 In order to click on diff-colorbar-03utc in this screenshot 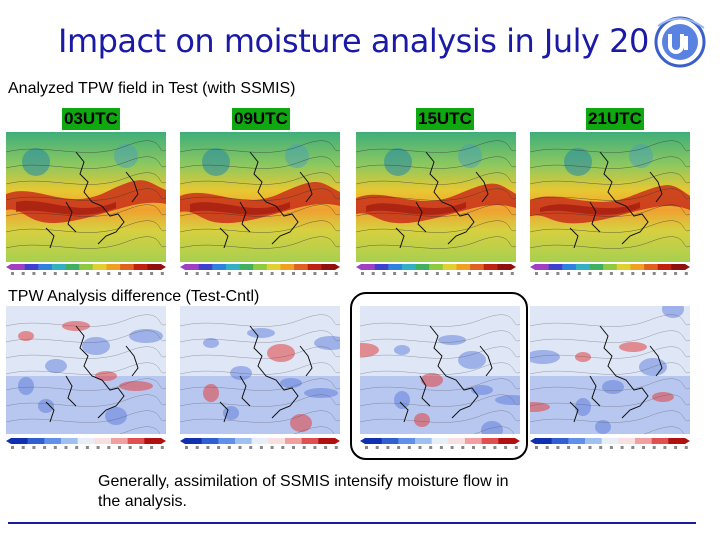, I will do `click(86, 445)`.